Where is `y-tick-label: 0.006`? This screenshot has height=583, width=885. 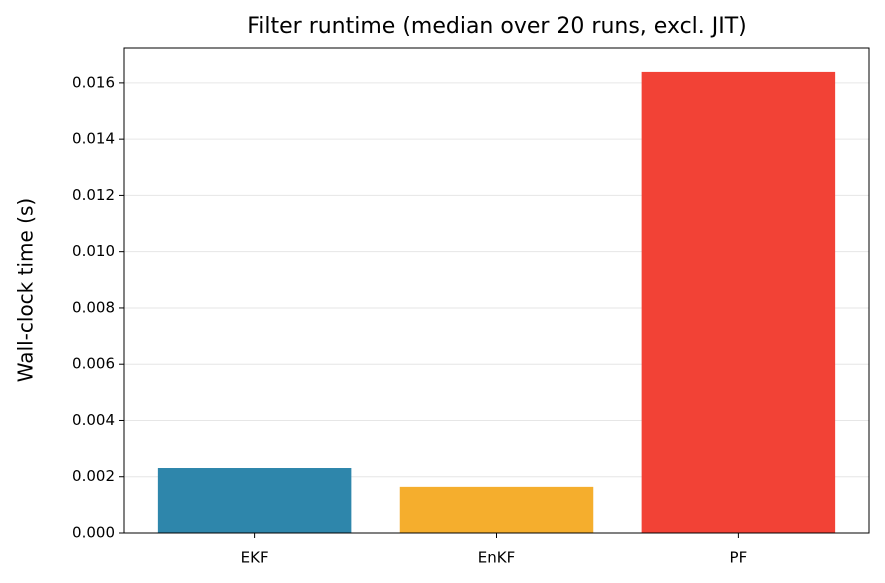
y-tick-label: 0.006 is located at coordinates (93, 364).